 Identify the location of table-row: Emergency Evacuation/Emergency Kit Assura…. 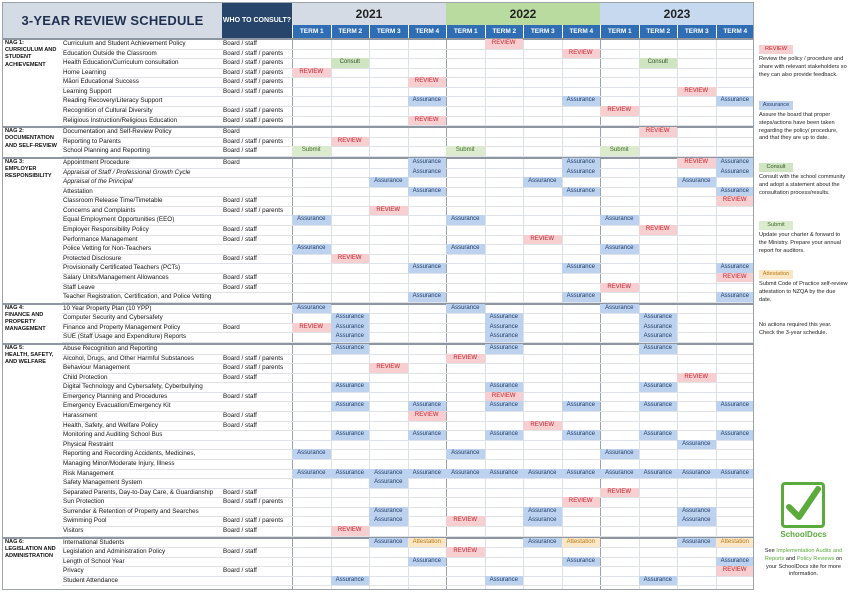
(378, 406).